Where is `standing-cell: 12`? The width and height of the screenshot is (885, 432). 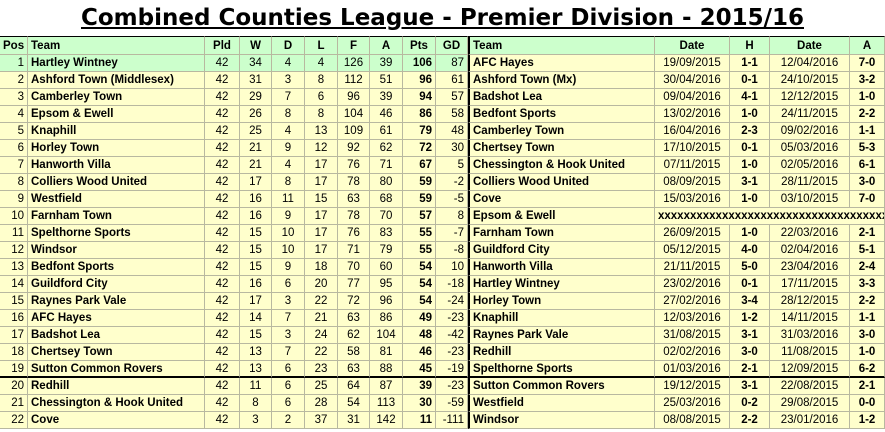
standing-cell: 12 is located at coordinates (321, 148).